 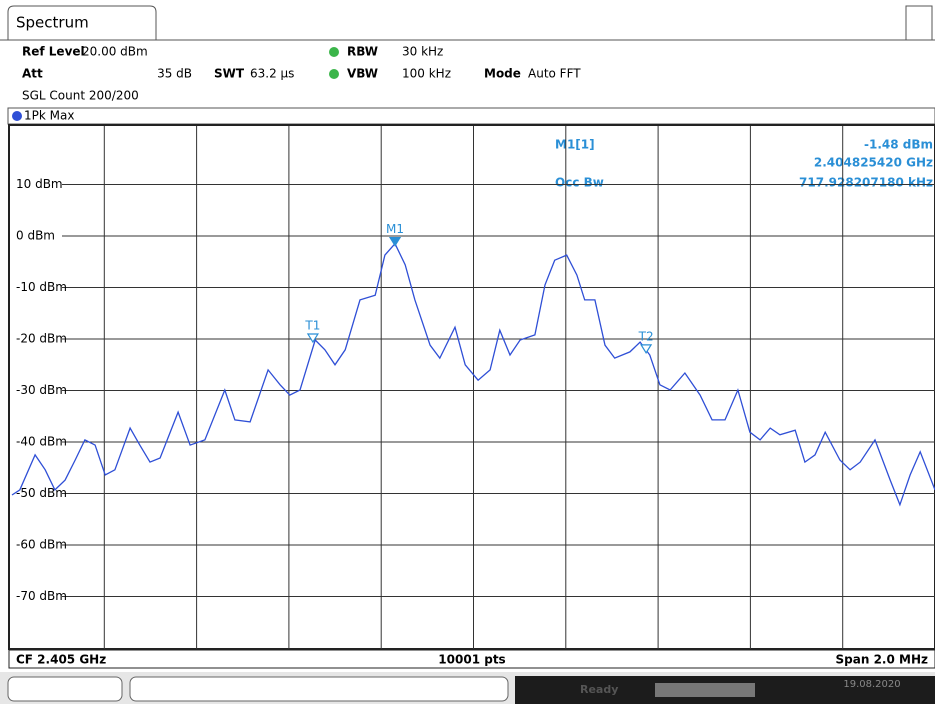 I want to click on center-frequency: CF 2.405 GHz, so click(x=61, y=660).